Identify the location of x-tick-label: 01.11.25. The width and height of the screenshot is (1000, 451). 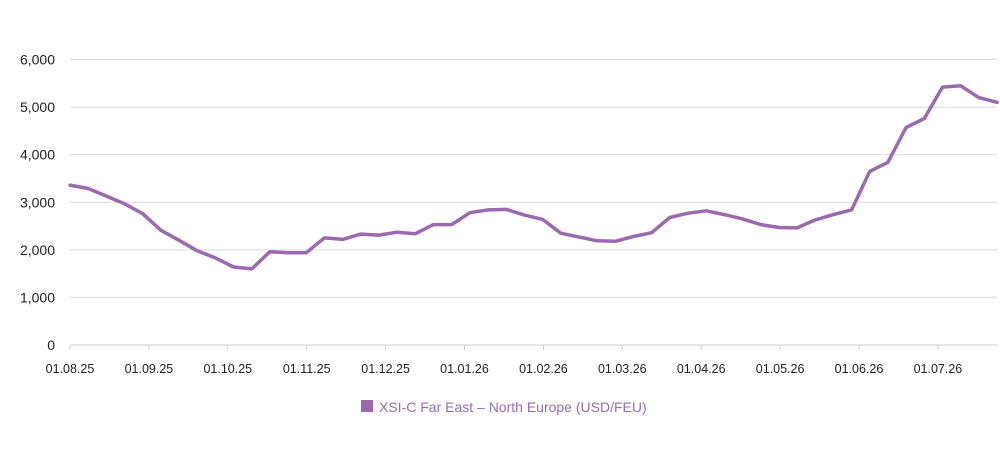
(307, 369).